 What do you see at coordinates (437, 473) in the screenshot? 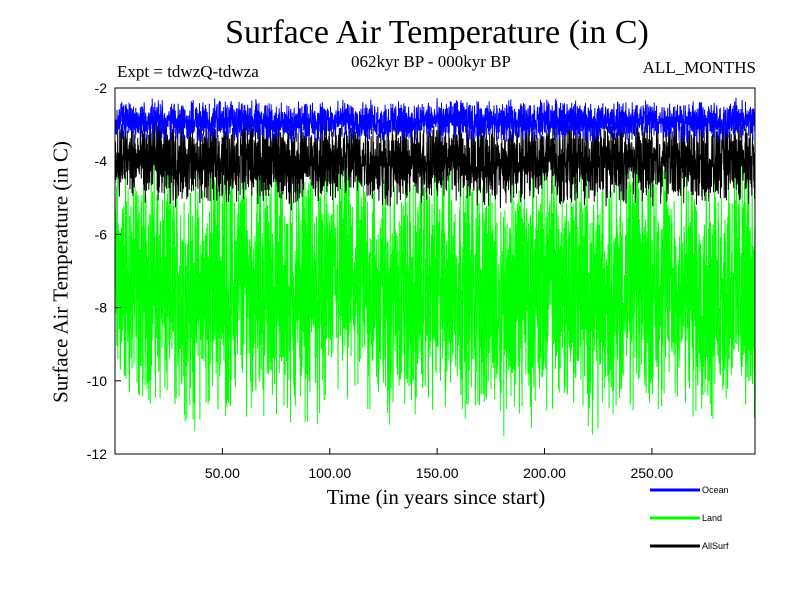
I see `x-tick-label: 150.00` at bounding box center [437, 473].